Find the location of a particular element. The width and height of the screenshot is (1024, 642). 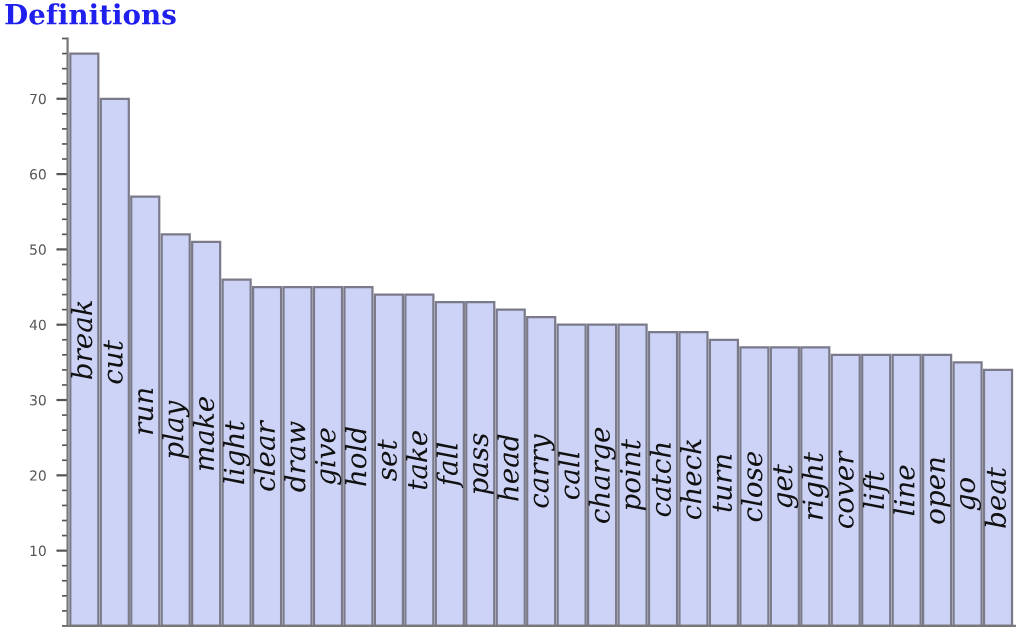

x-tick-label: give is located at coordinates (328, 456).